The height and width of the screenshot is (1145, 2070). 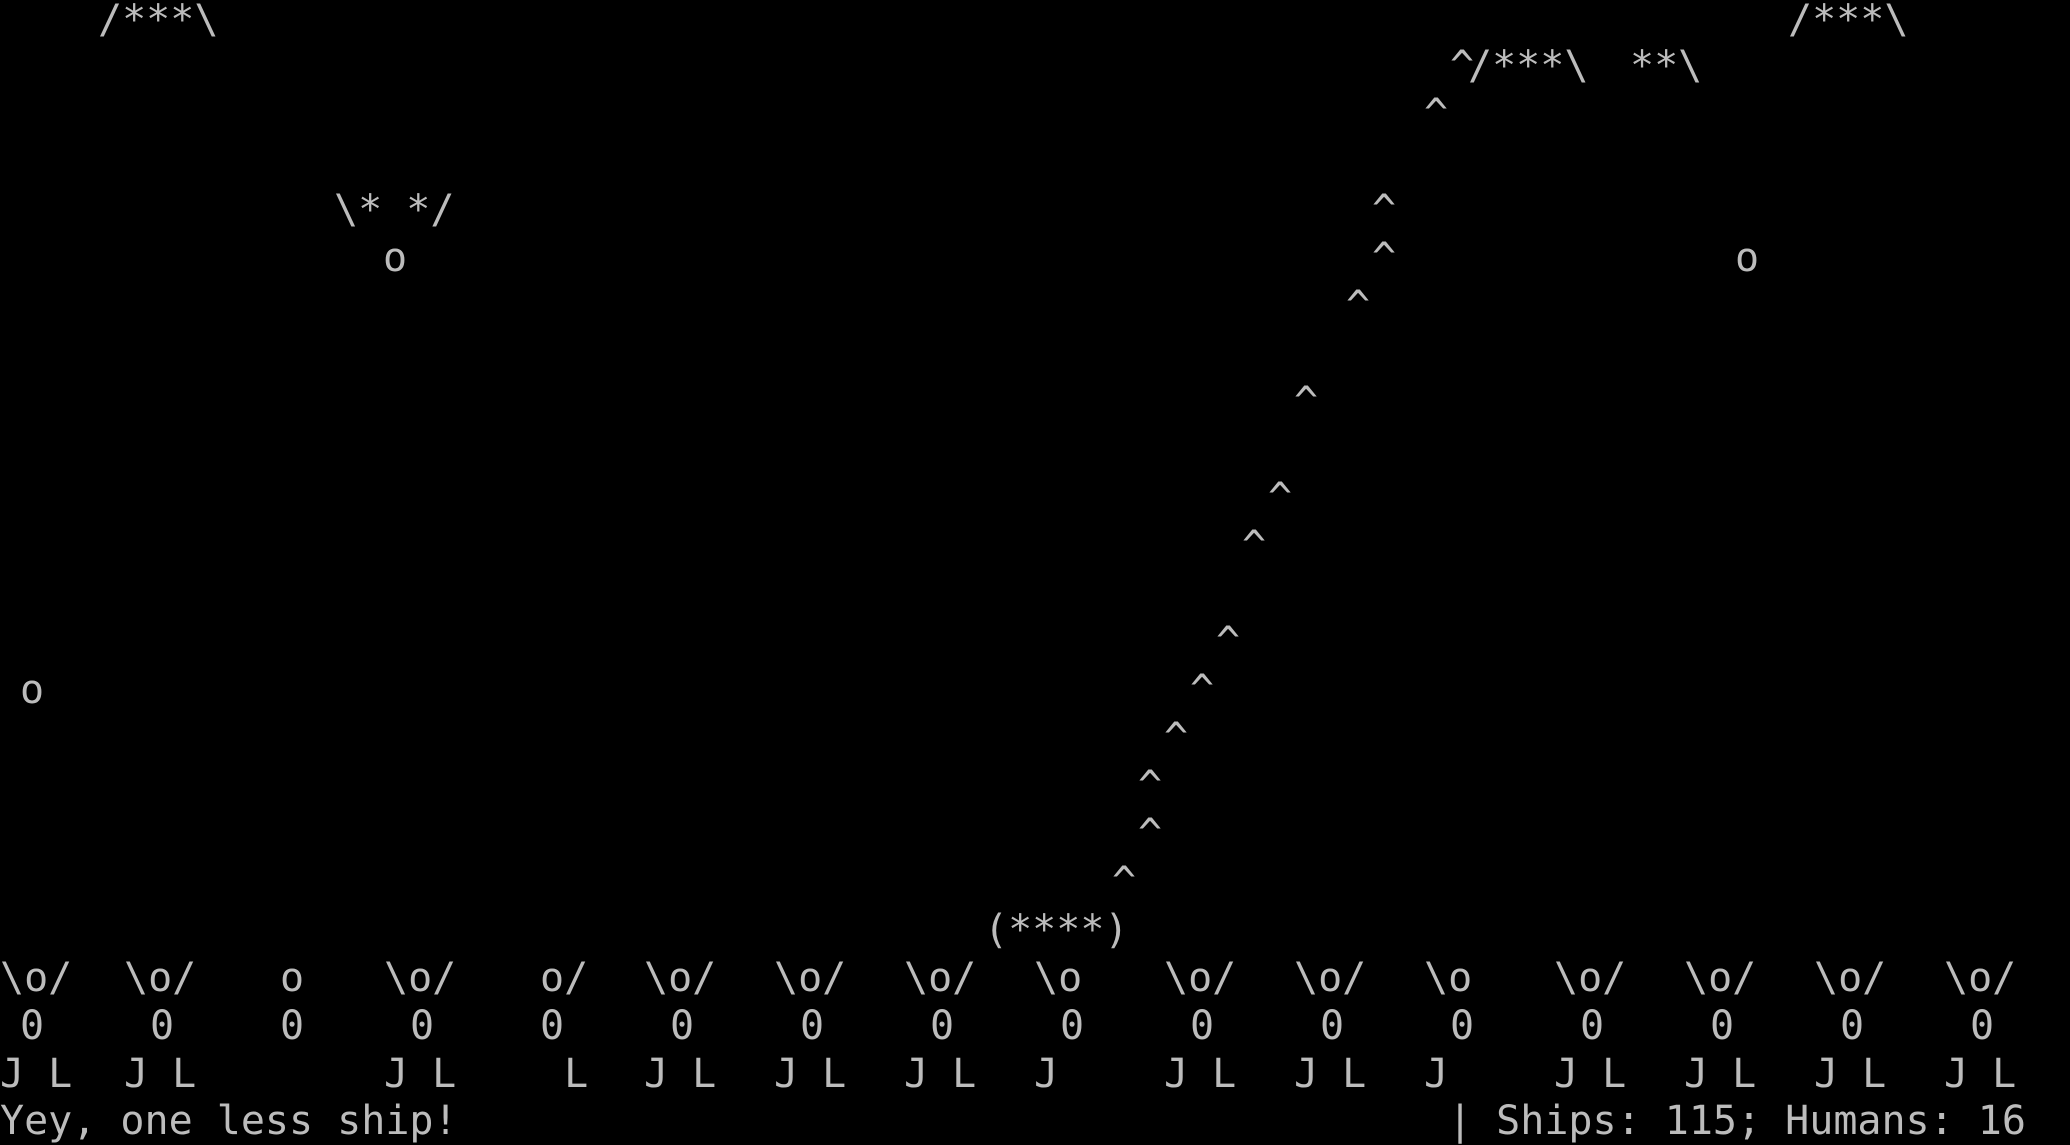 I want to click on player-ship: (****), so click(x=1056, y=930).